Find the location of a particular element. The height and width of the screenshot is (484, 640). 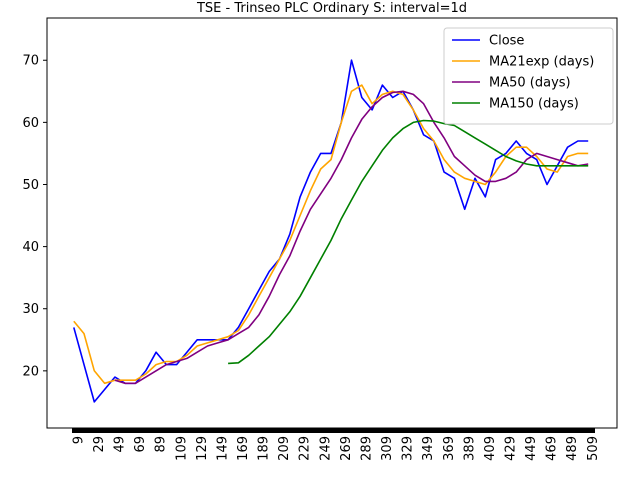

legend-label: MA21exp (days) is located at coordinates (541, 62).